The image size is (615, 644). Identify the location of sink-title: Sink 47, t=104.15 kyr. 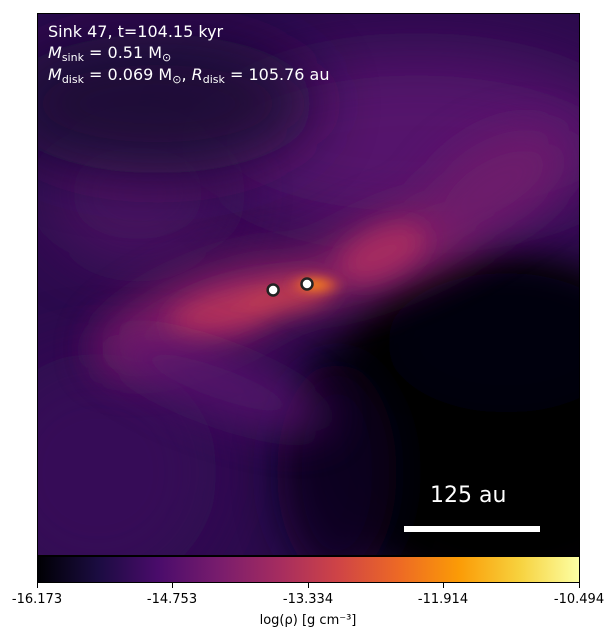
(136, 31).